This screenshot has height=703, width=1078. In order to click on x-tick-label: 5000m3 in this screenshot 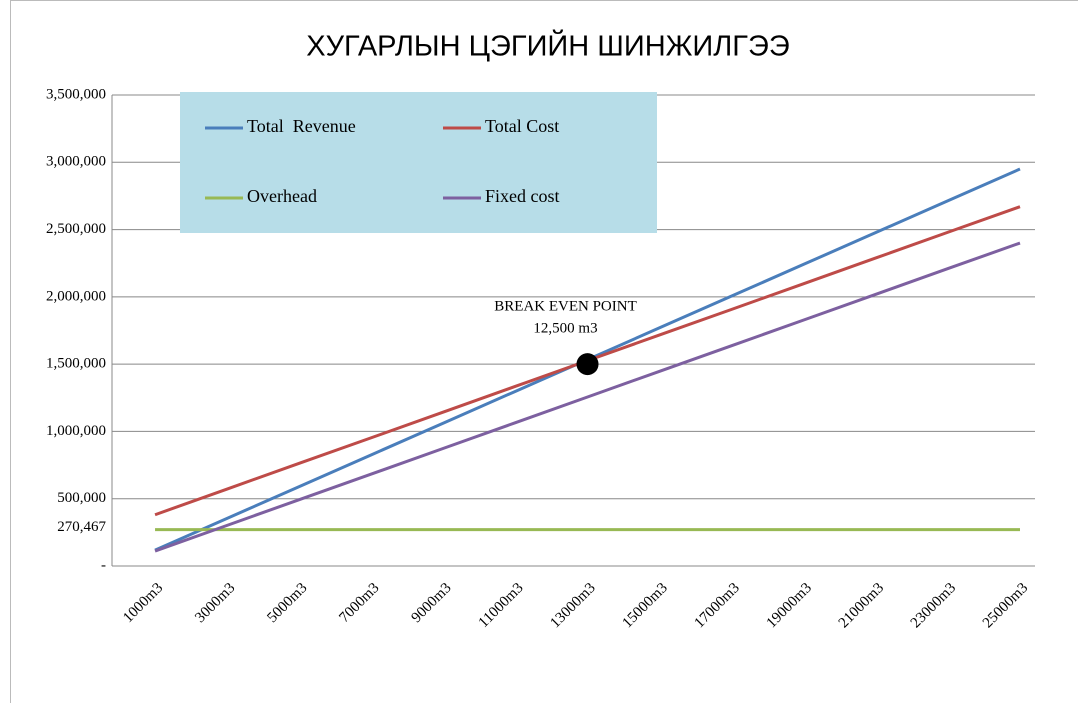, I will do `click(287, 603)`.